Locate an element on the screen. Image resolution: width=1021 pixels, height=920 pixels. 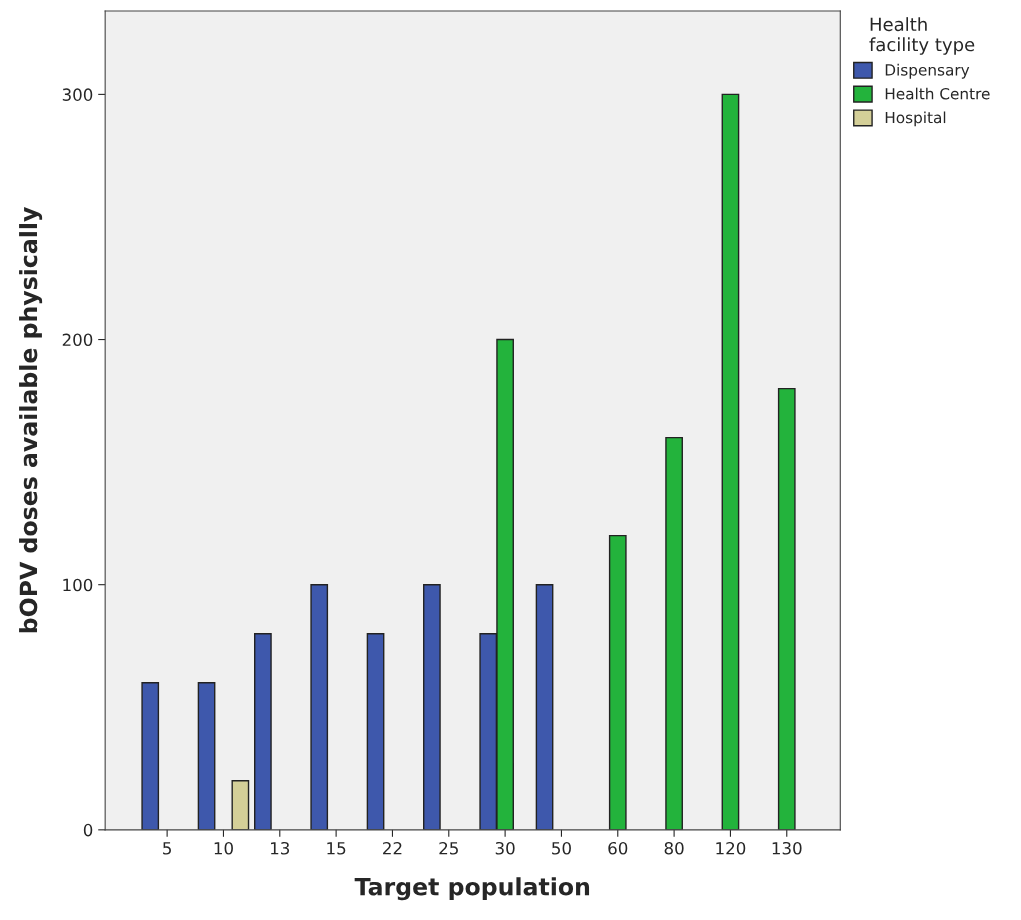
x-axis-title: Target population is located at coordinates (472, 889).